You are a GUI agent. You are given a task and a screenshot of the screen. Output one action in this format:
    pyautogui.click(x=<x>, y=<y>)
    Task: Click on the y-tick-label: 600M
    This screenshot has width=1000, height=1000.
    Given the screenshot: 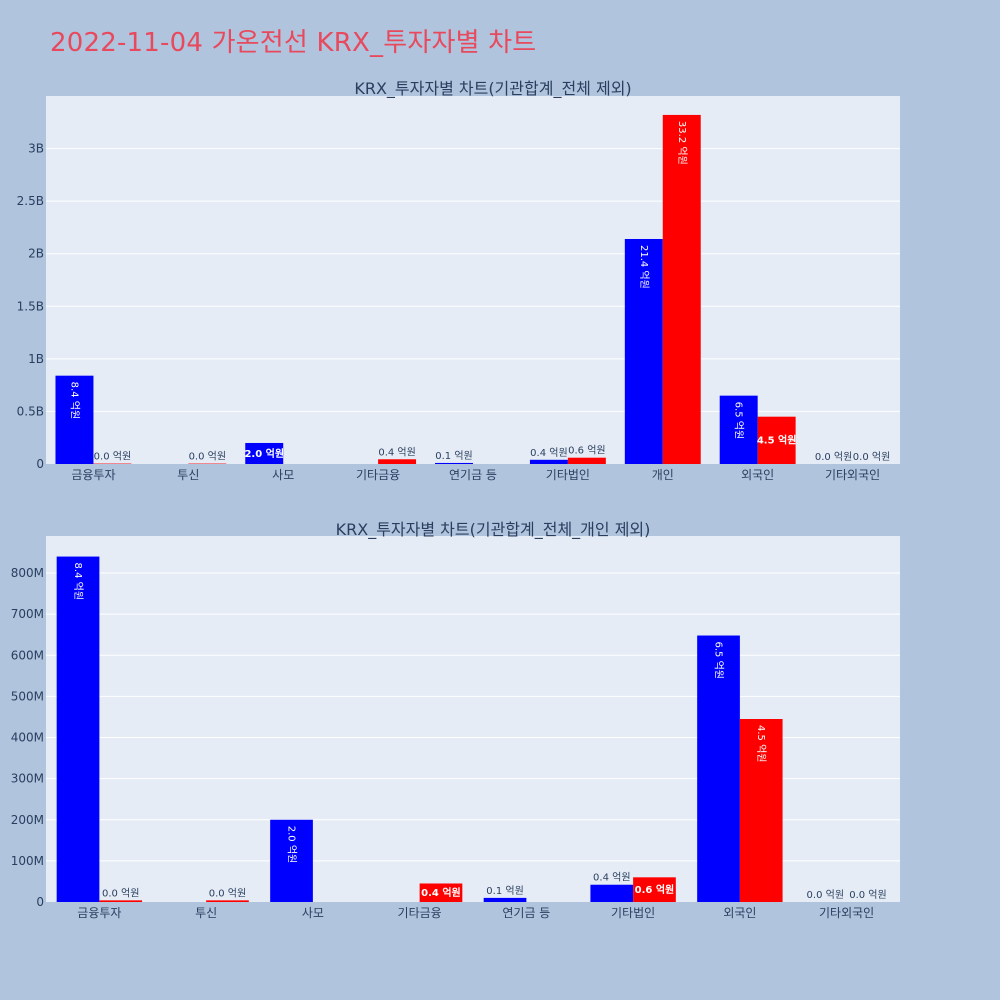 What is the action you would take?
    pyautogui.click(x=27, y=655)
    